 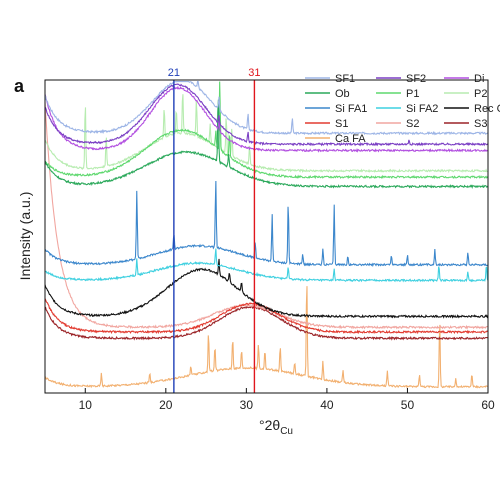 What do you see at coordinates (341, 124) in the screenshot?
I see `legend-label: S1` at bounding box center [341, 124].